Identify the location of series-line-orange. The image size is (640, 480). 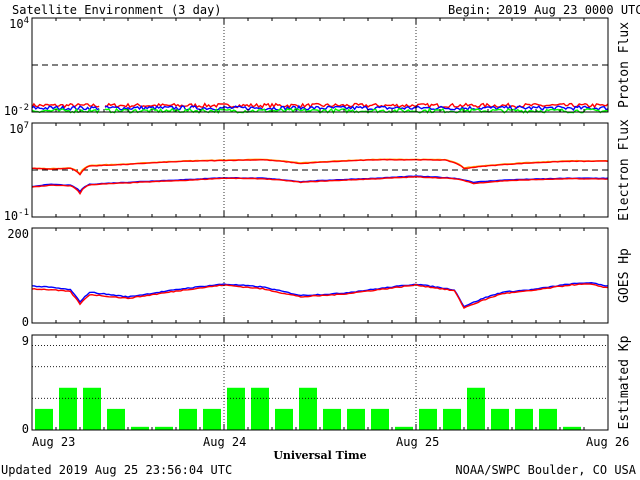
(320, 166).